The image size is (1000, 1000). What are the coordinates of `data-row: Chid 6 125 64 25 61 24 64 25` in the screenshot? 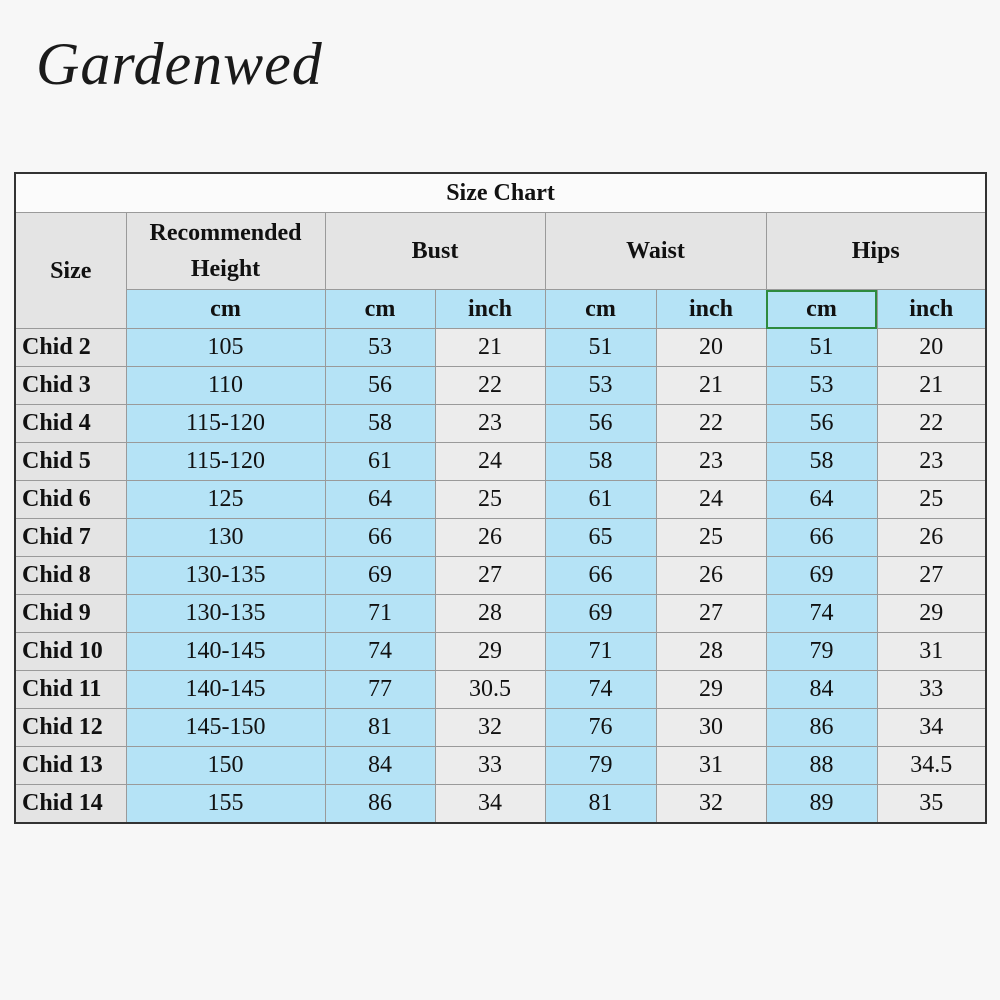 It's located at (500, 499).